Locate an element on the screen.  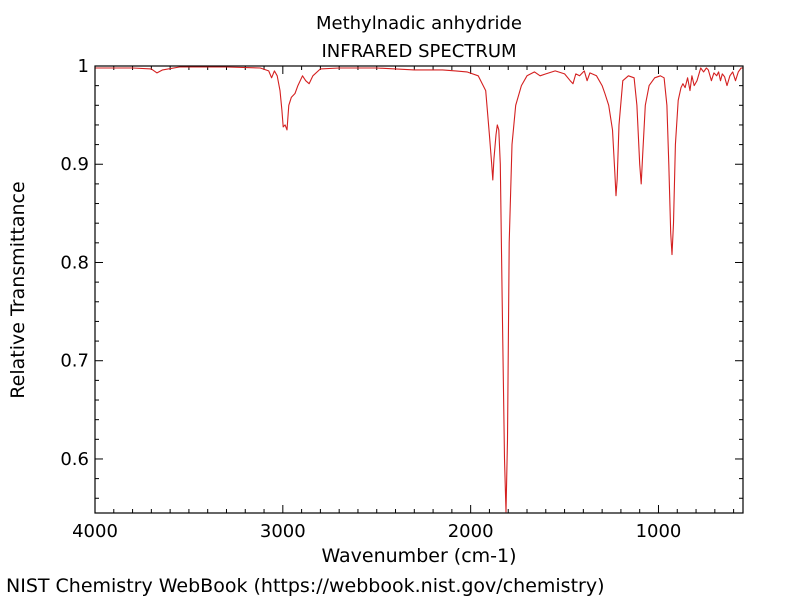
x-tick-label: 3000 is located at coordinates (283, 531).